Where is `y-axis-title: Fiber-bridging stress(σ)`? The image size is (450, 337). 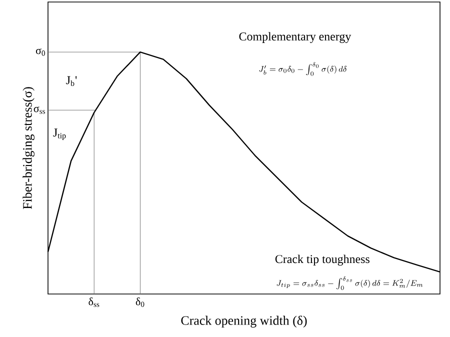 y-axis-title: Fiber-bridging stress(σ) is located at coordinates (28, 148).